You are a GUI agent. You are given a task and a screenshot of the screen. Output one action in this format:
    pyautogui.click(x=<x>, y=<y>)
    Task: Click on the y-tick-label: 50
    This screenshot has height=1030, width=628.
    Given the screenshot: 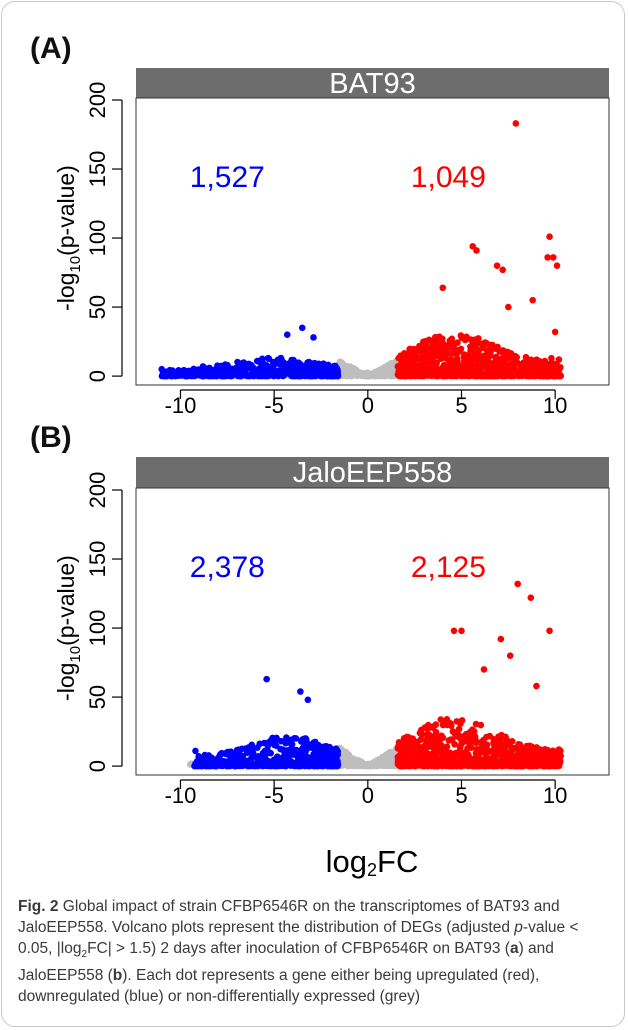 What is the action you would take?
    pyautogui.click(x=97, y=697)
    